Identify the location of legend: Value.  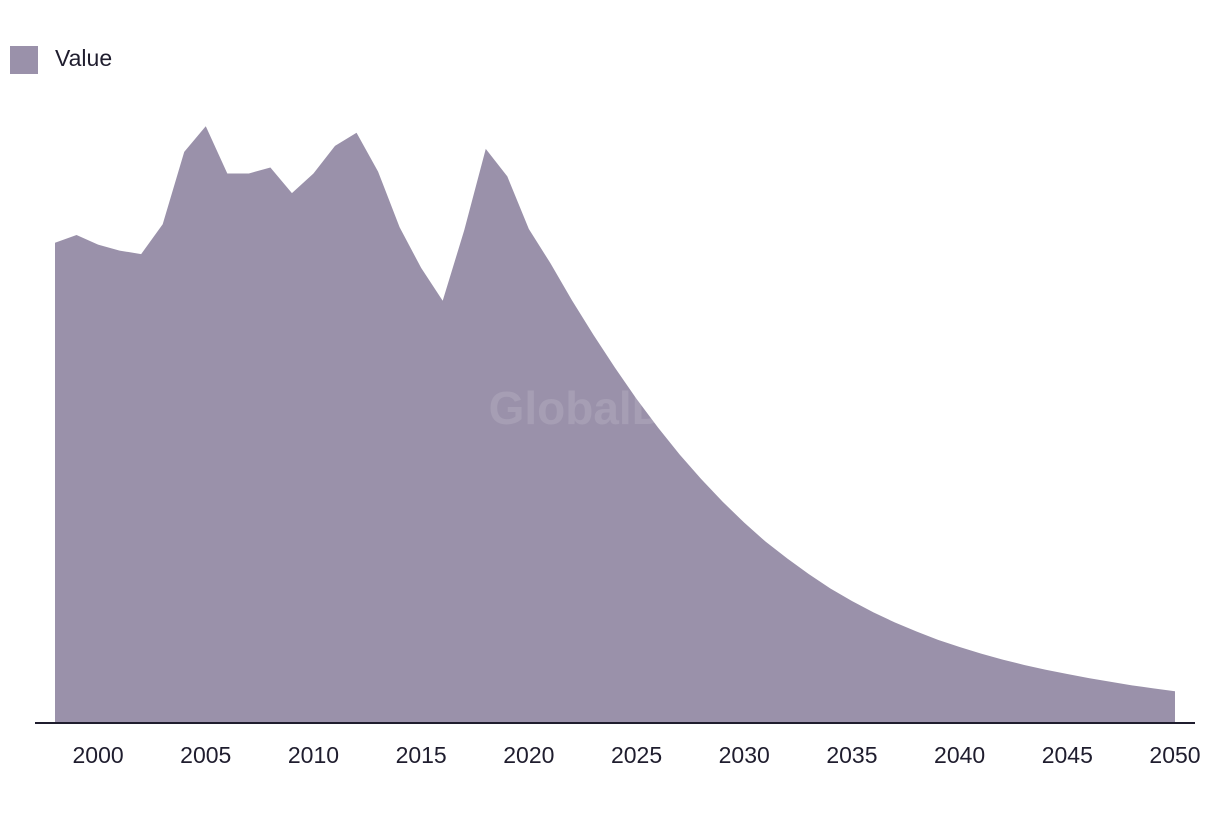
(61, 59).